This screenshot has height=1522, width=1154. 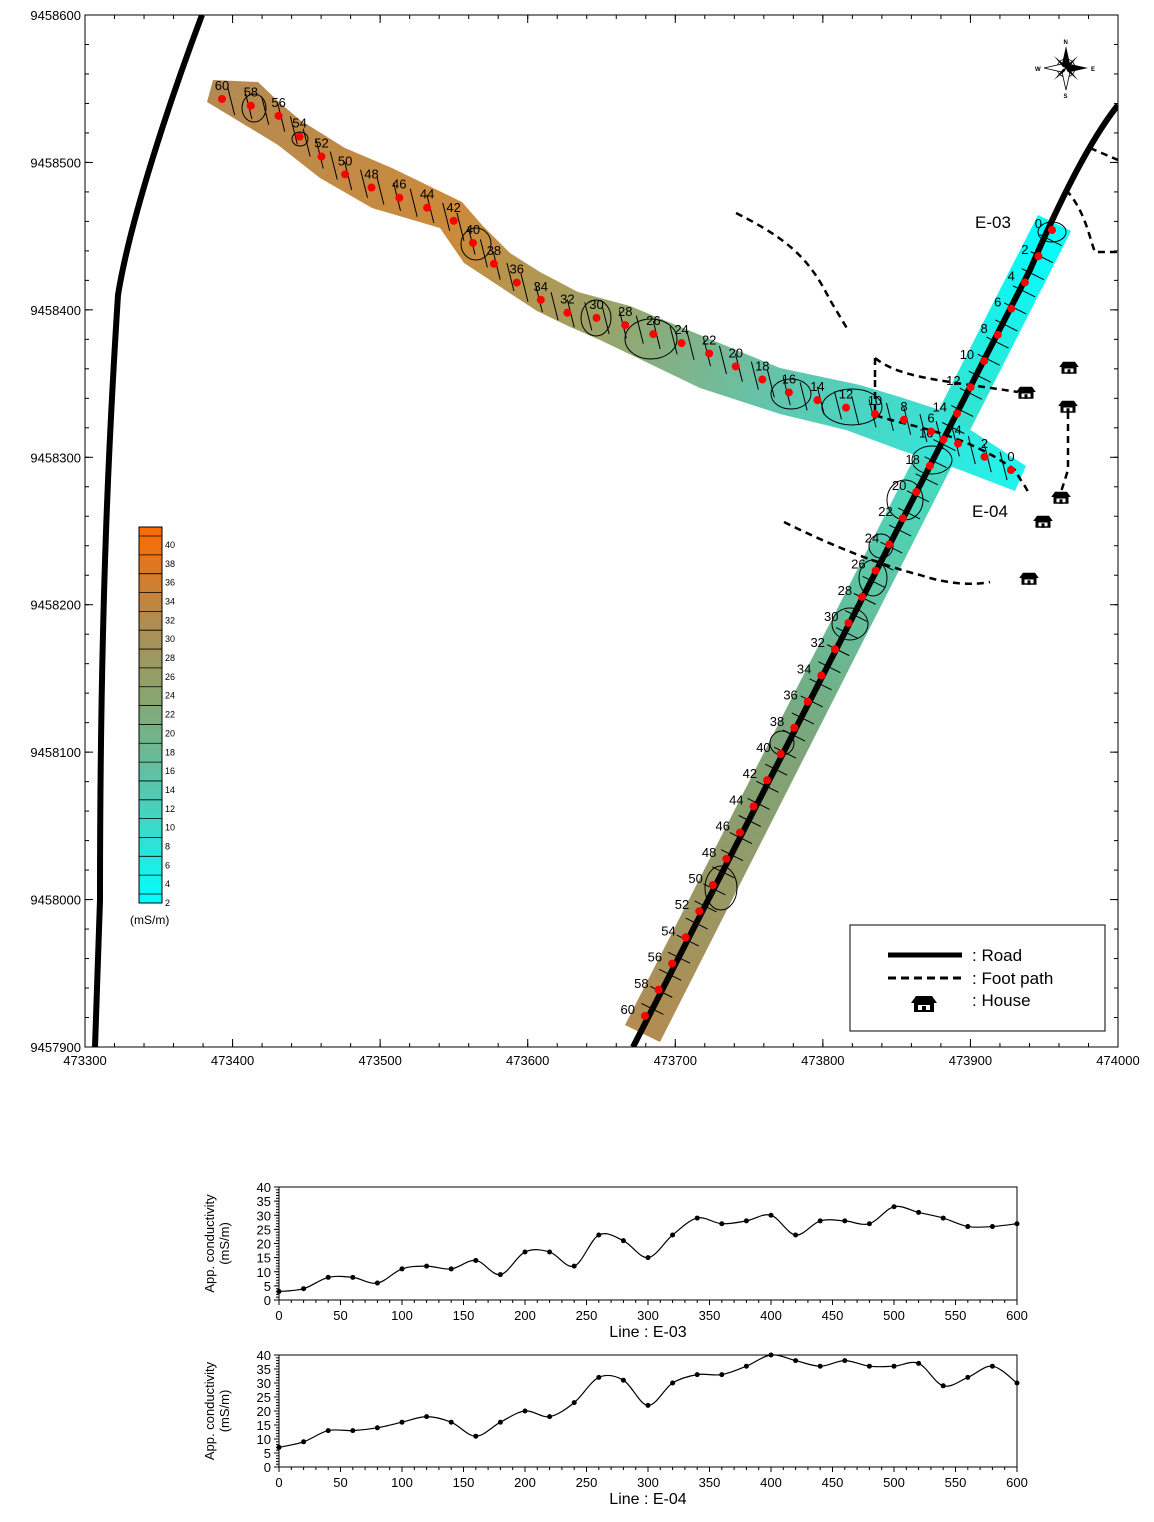 What do you see at coordinates (596, 304) in the screenshot?
I see `station-label: 30` at bounding box center [596, 304].